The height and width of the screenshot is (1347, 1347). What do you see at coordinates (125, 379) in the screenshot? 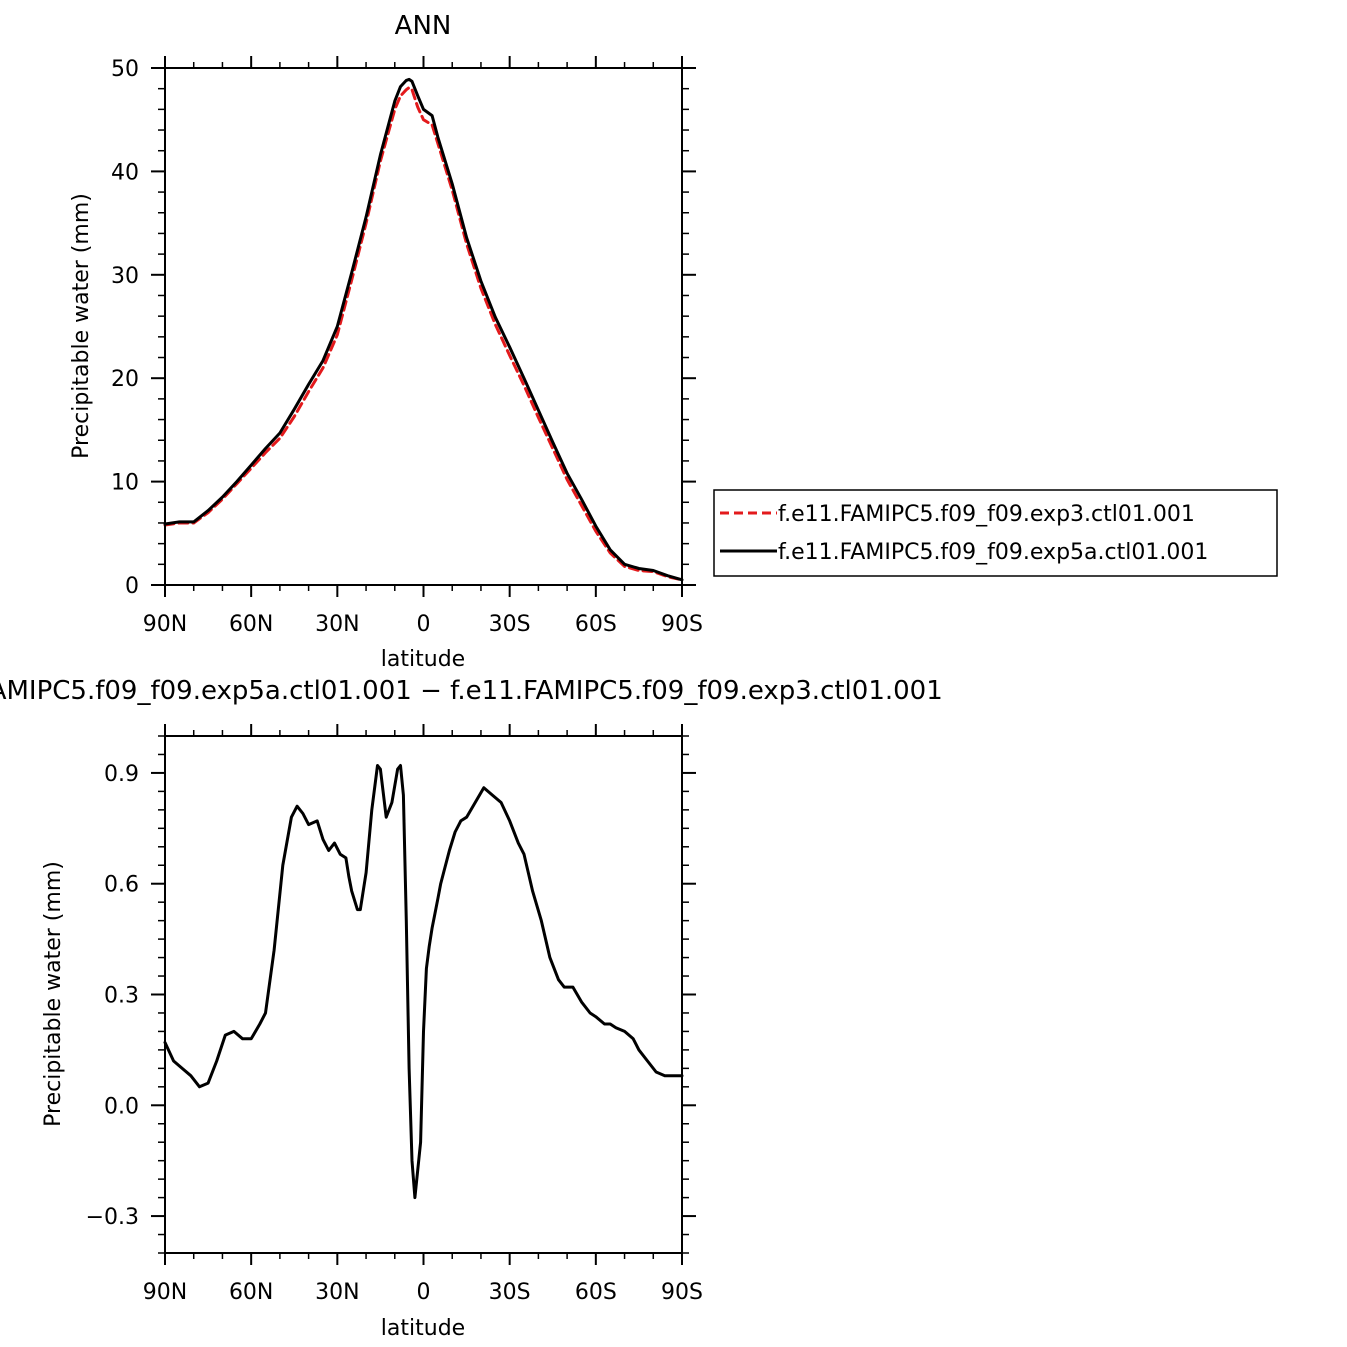
I see `y-tick-label: 20` at bounding box center [125, 379].